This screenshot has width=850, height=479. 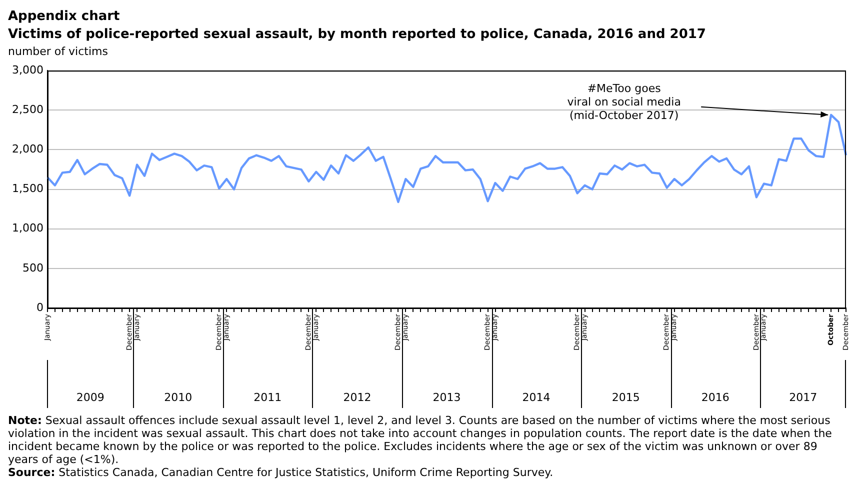 What do you see at coordinates (281, 472) in the screenshot?
I see `source-note: Source: Statistics Canada, Canadian Centre for Justice Statistics, Uniform Crime Reporting Survey.` at bounding box center [281, 472].